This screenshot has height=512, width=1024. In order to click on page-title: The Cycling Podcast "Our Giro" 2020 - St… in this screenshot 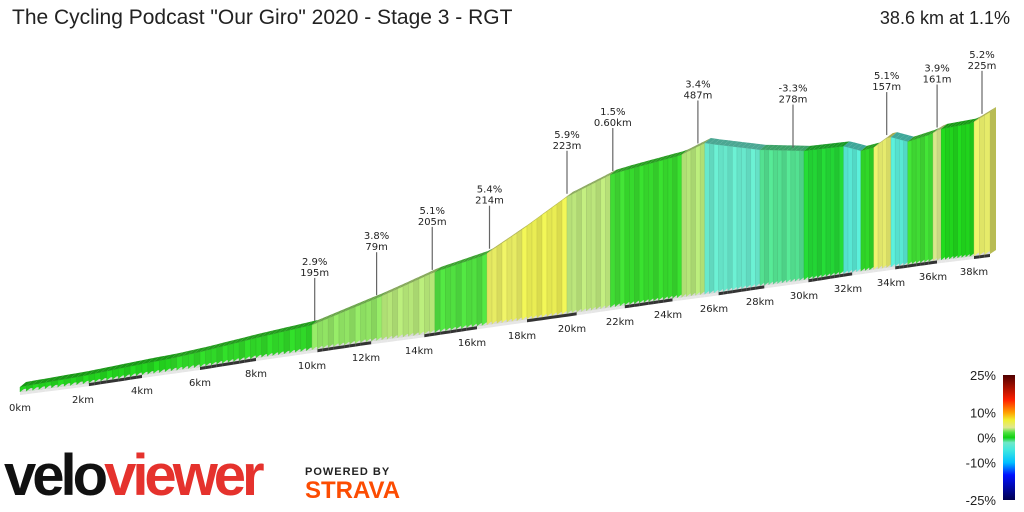, I will do `click(262, 17)`.